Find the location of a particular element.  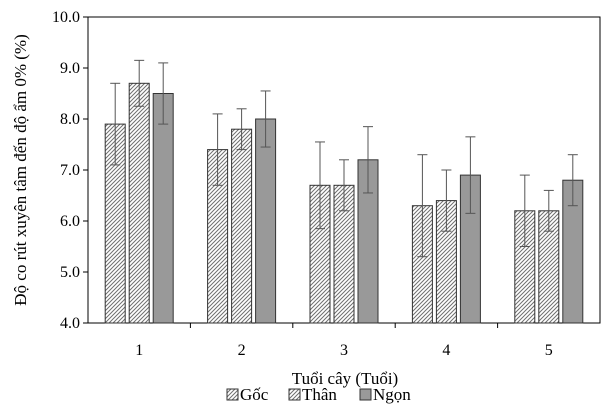

y-tick-label: 8.0 is located at coordinates (70, 119).